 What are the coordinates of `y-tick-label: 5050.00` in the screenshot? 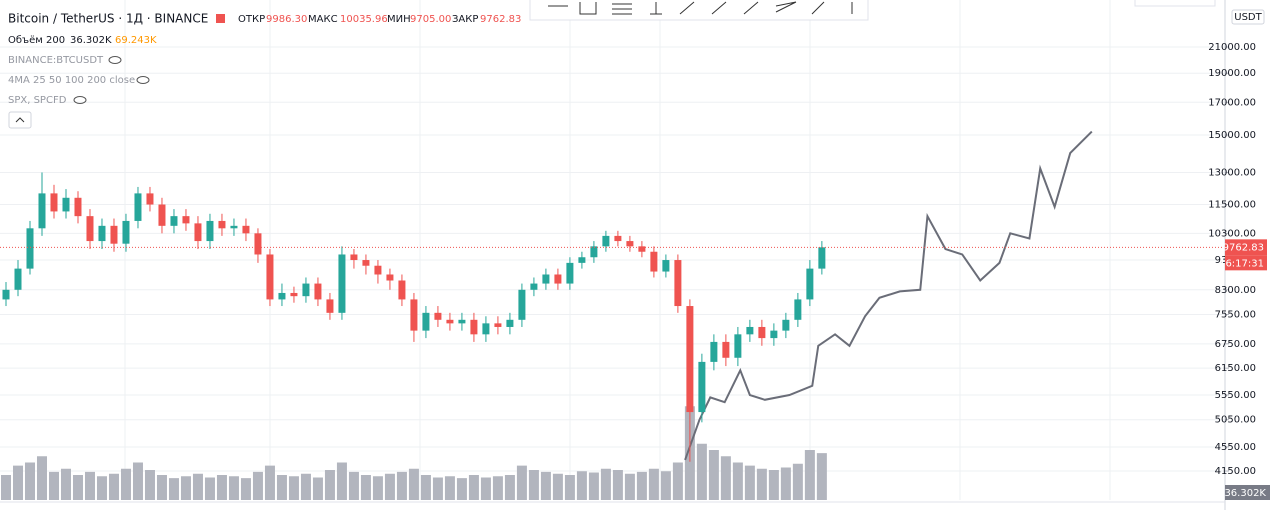 It's located at (1235, 420).